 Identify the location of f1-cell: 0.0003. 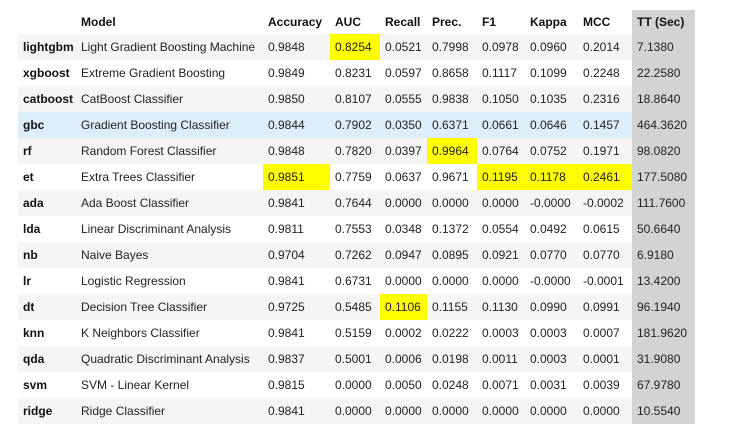
(500, 333).